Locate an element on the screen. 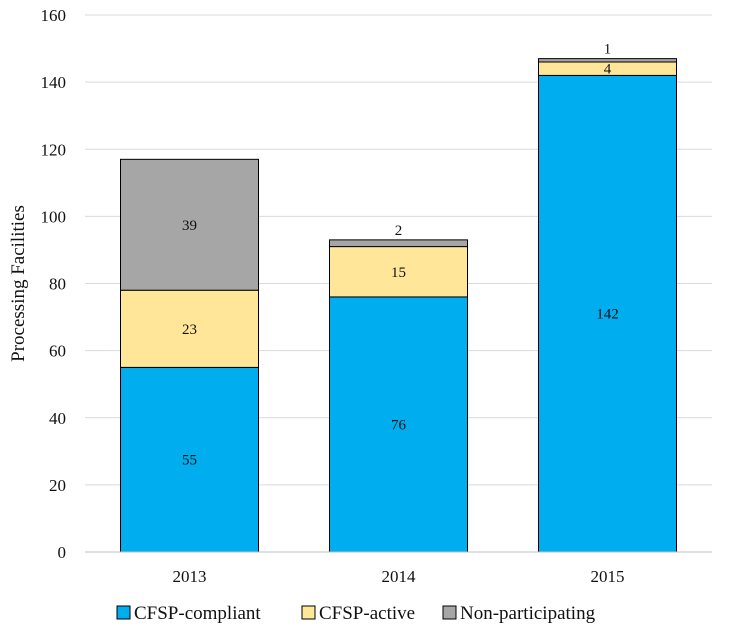 This screenshot has height=639, width=734. data-label: 142 is located at coordinates (607, 315).